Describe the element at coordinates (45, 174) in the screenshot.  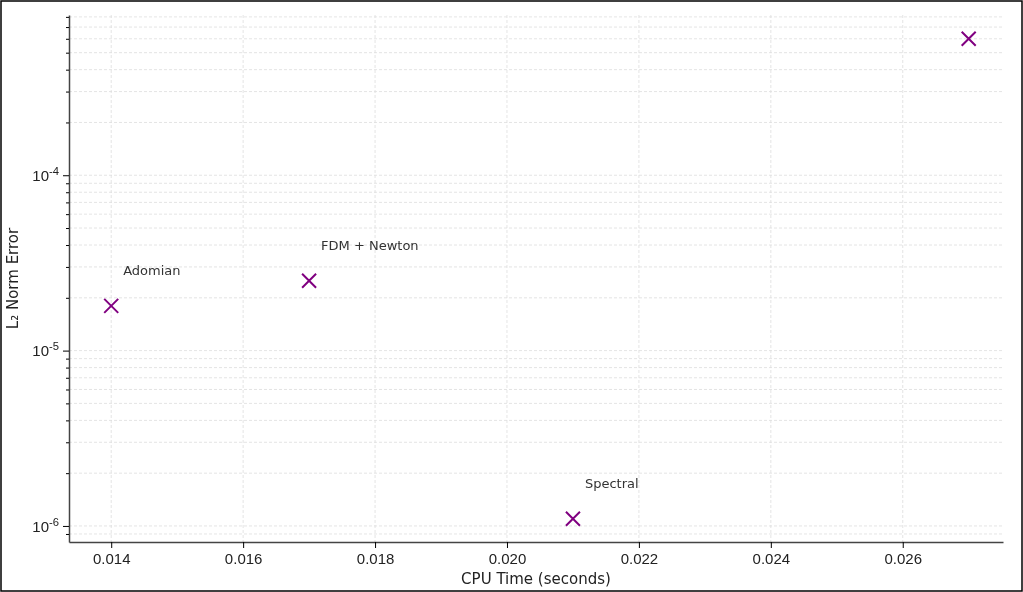
I see `y-tick-label: 10$^{-4}$` at that location.